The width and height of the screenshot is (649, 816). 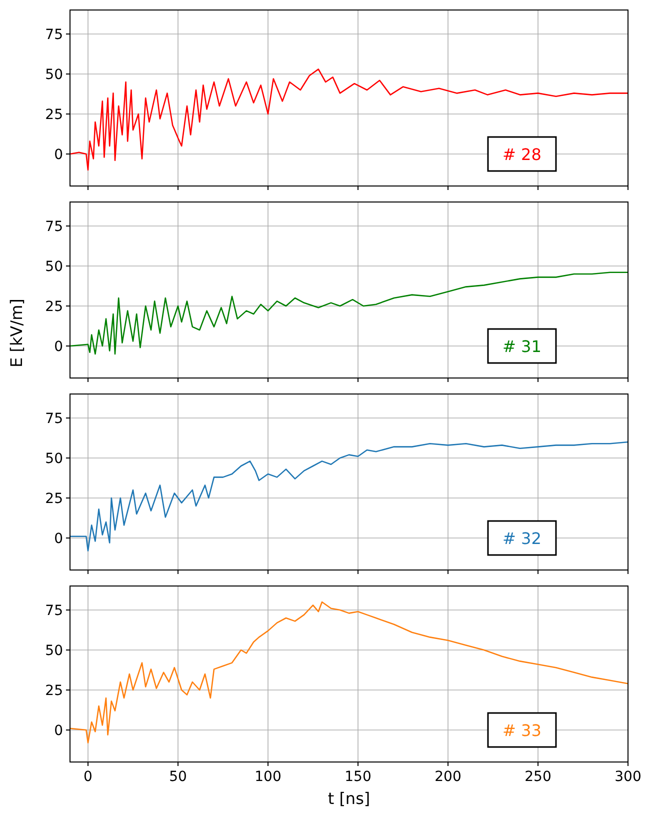 I want to click on x-tick-label: 50, so click(x=178, y=777).